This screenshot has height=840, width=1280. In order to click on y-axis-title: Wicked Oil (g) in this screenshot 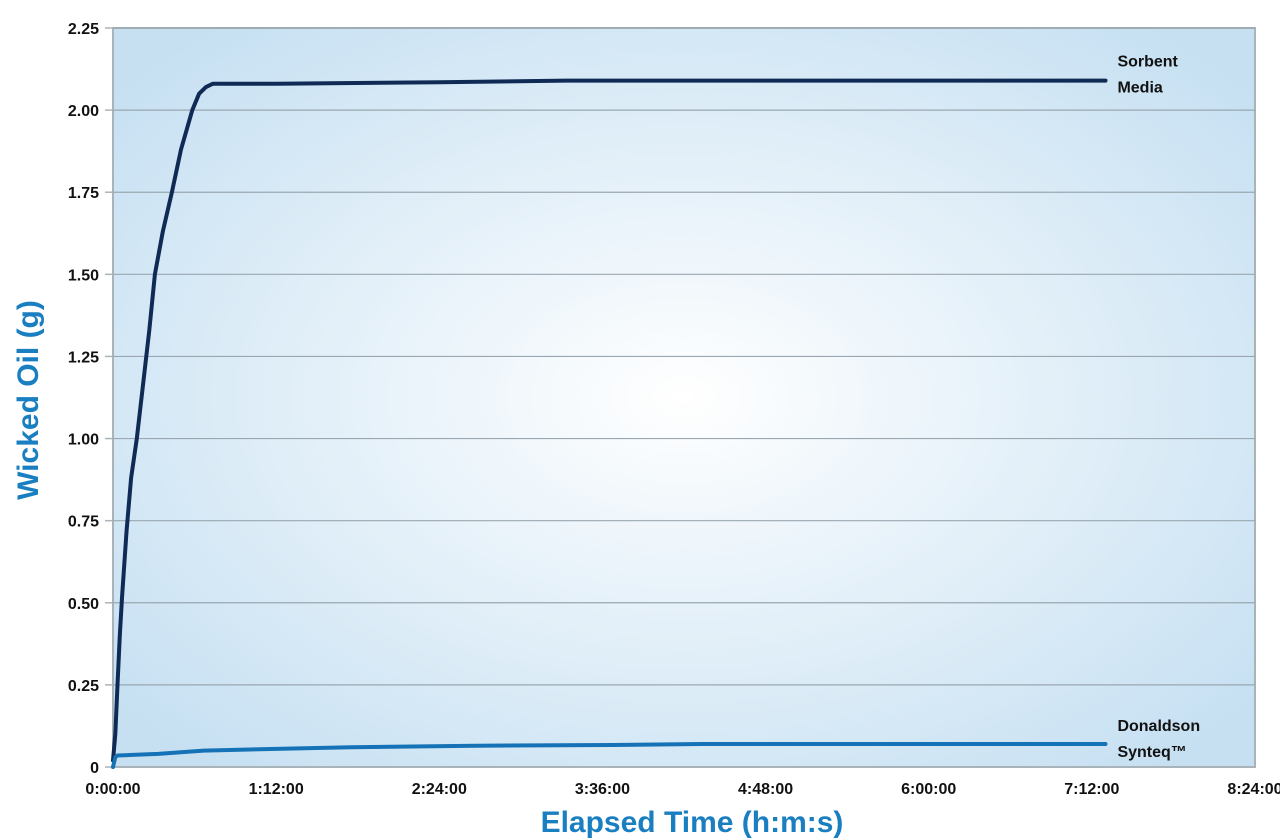, I will do `click(28, 400)`.